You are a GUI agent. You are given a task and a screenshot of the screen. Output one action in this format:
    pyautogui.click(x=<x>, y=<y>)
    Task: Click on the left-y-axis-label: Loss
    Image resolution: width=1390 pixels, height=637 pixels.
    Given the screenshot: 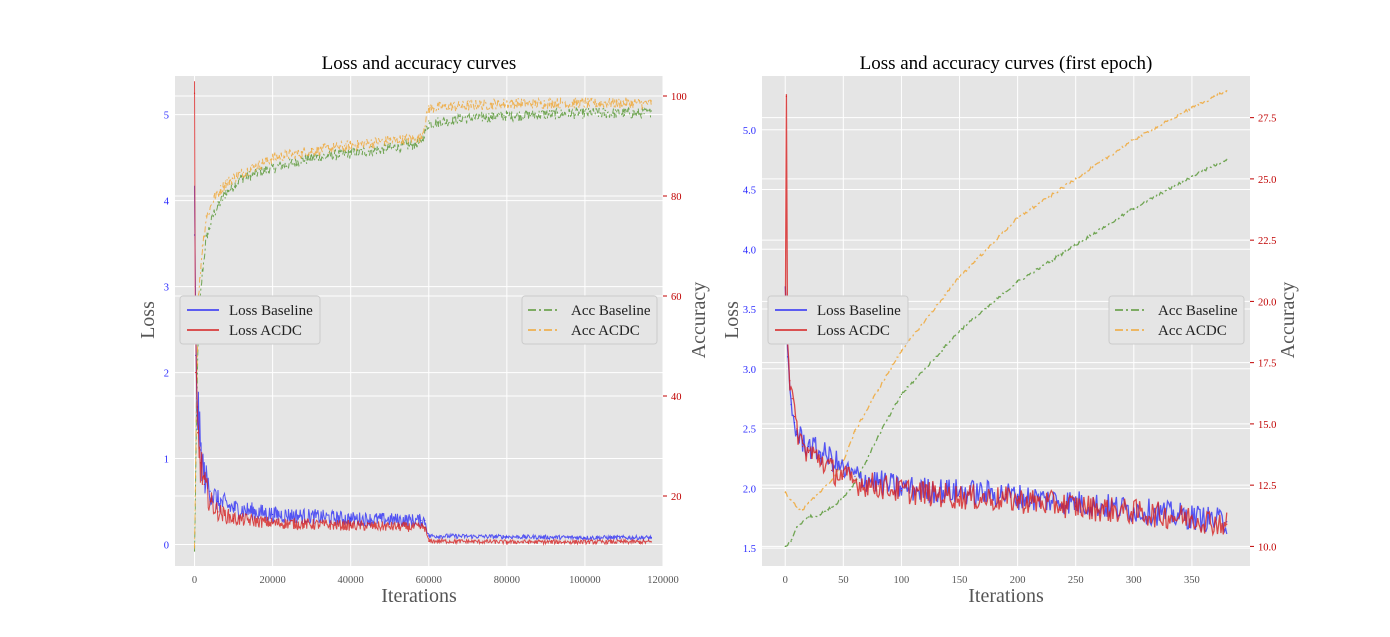 What is the action you would take?
    pyautogui.click(x=148, y=320)
    